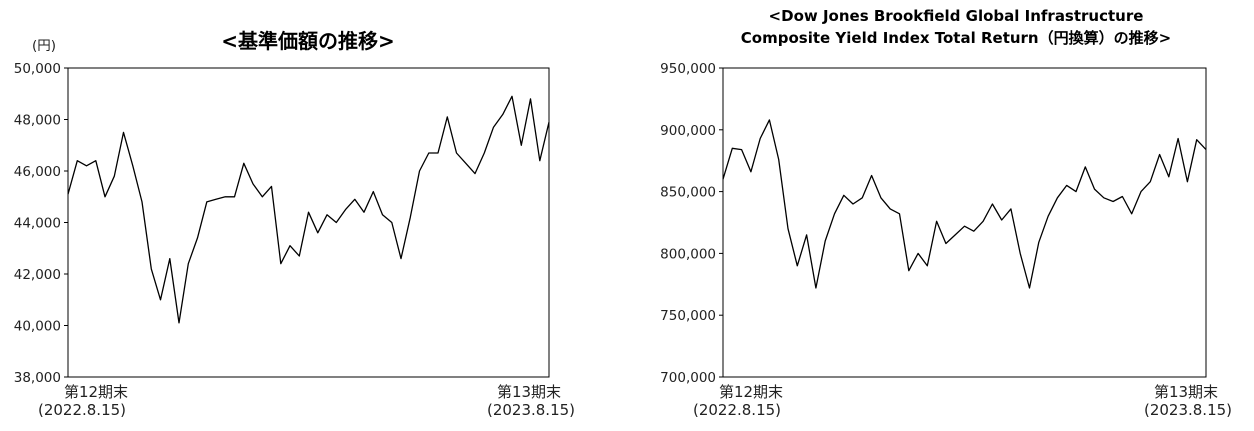 Image resolution: width=1254 pixels, height=431 pixels. What do you see at coordinates (37, 224) in the screenshot?
I see `y-tick-label: 44,000` at bounding box center [37, 224].